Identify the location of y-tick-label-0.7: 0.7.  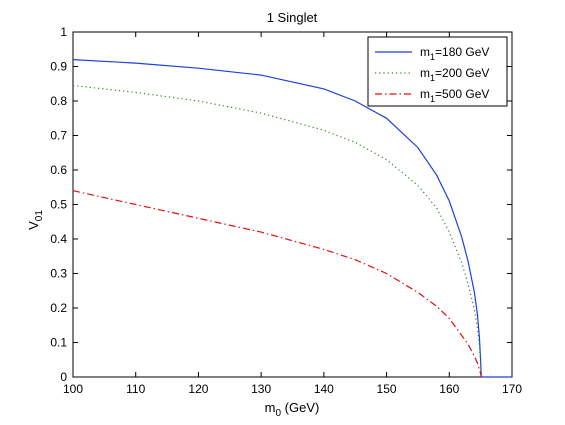
(58, 136).